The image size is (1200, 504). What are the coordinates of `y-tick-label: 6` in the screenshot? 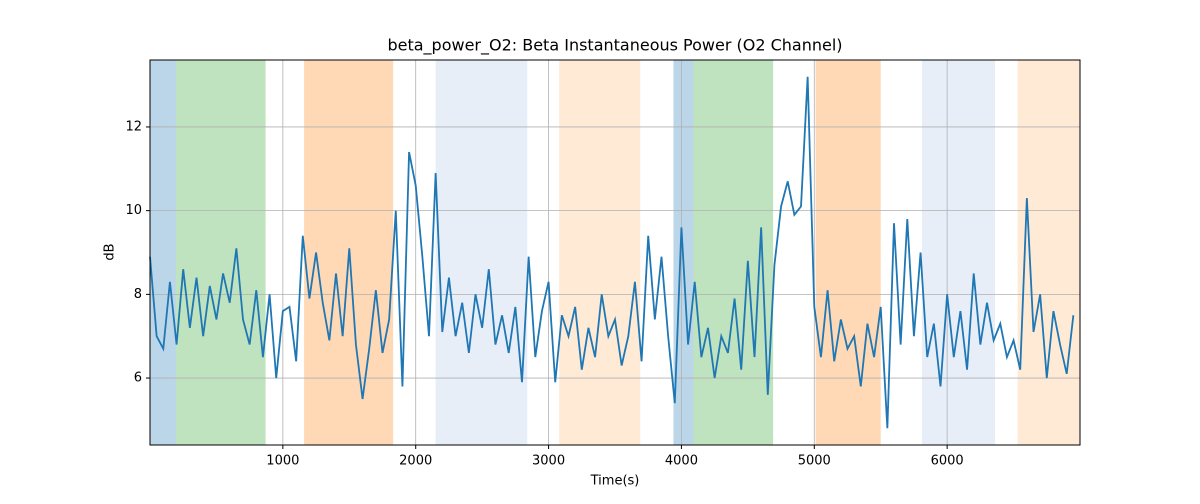 It's located at (138, 378).